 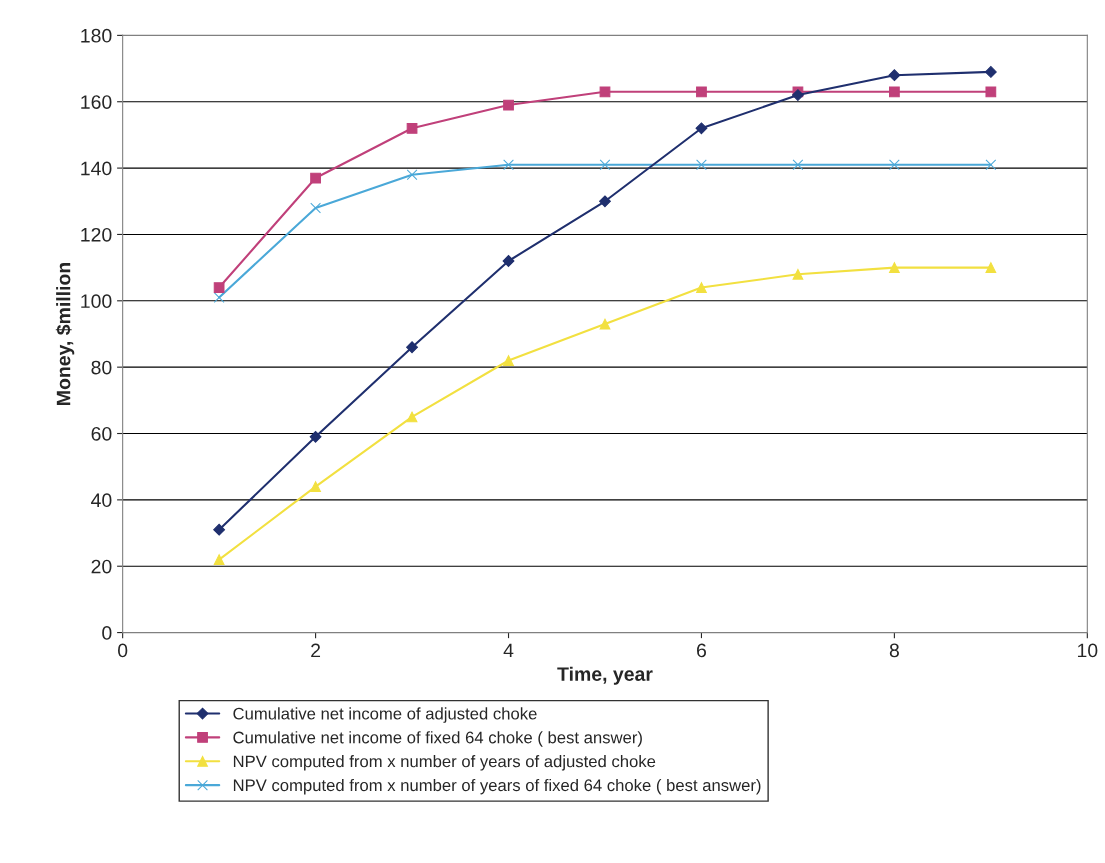 I want to click on y-tick-label: 80, so click(x=101, y=367).